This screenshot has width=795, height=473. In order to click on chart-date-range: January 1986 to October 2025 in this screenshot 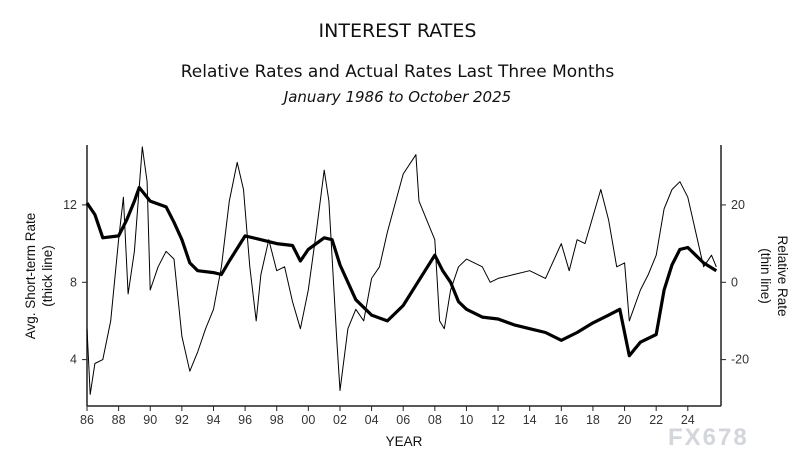, I will do `click(397, 97)`.